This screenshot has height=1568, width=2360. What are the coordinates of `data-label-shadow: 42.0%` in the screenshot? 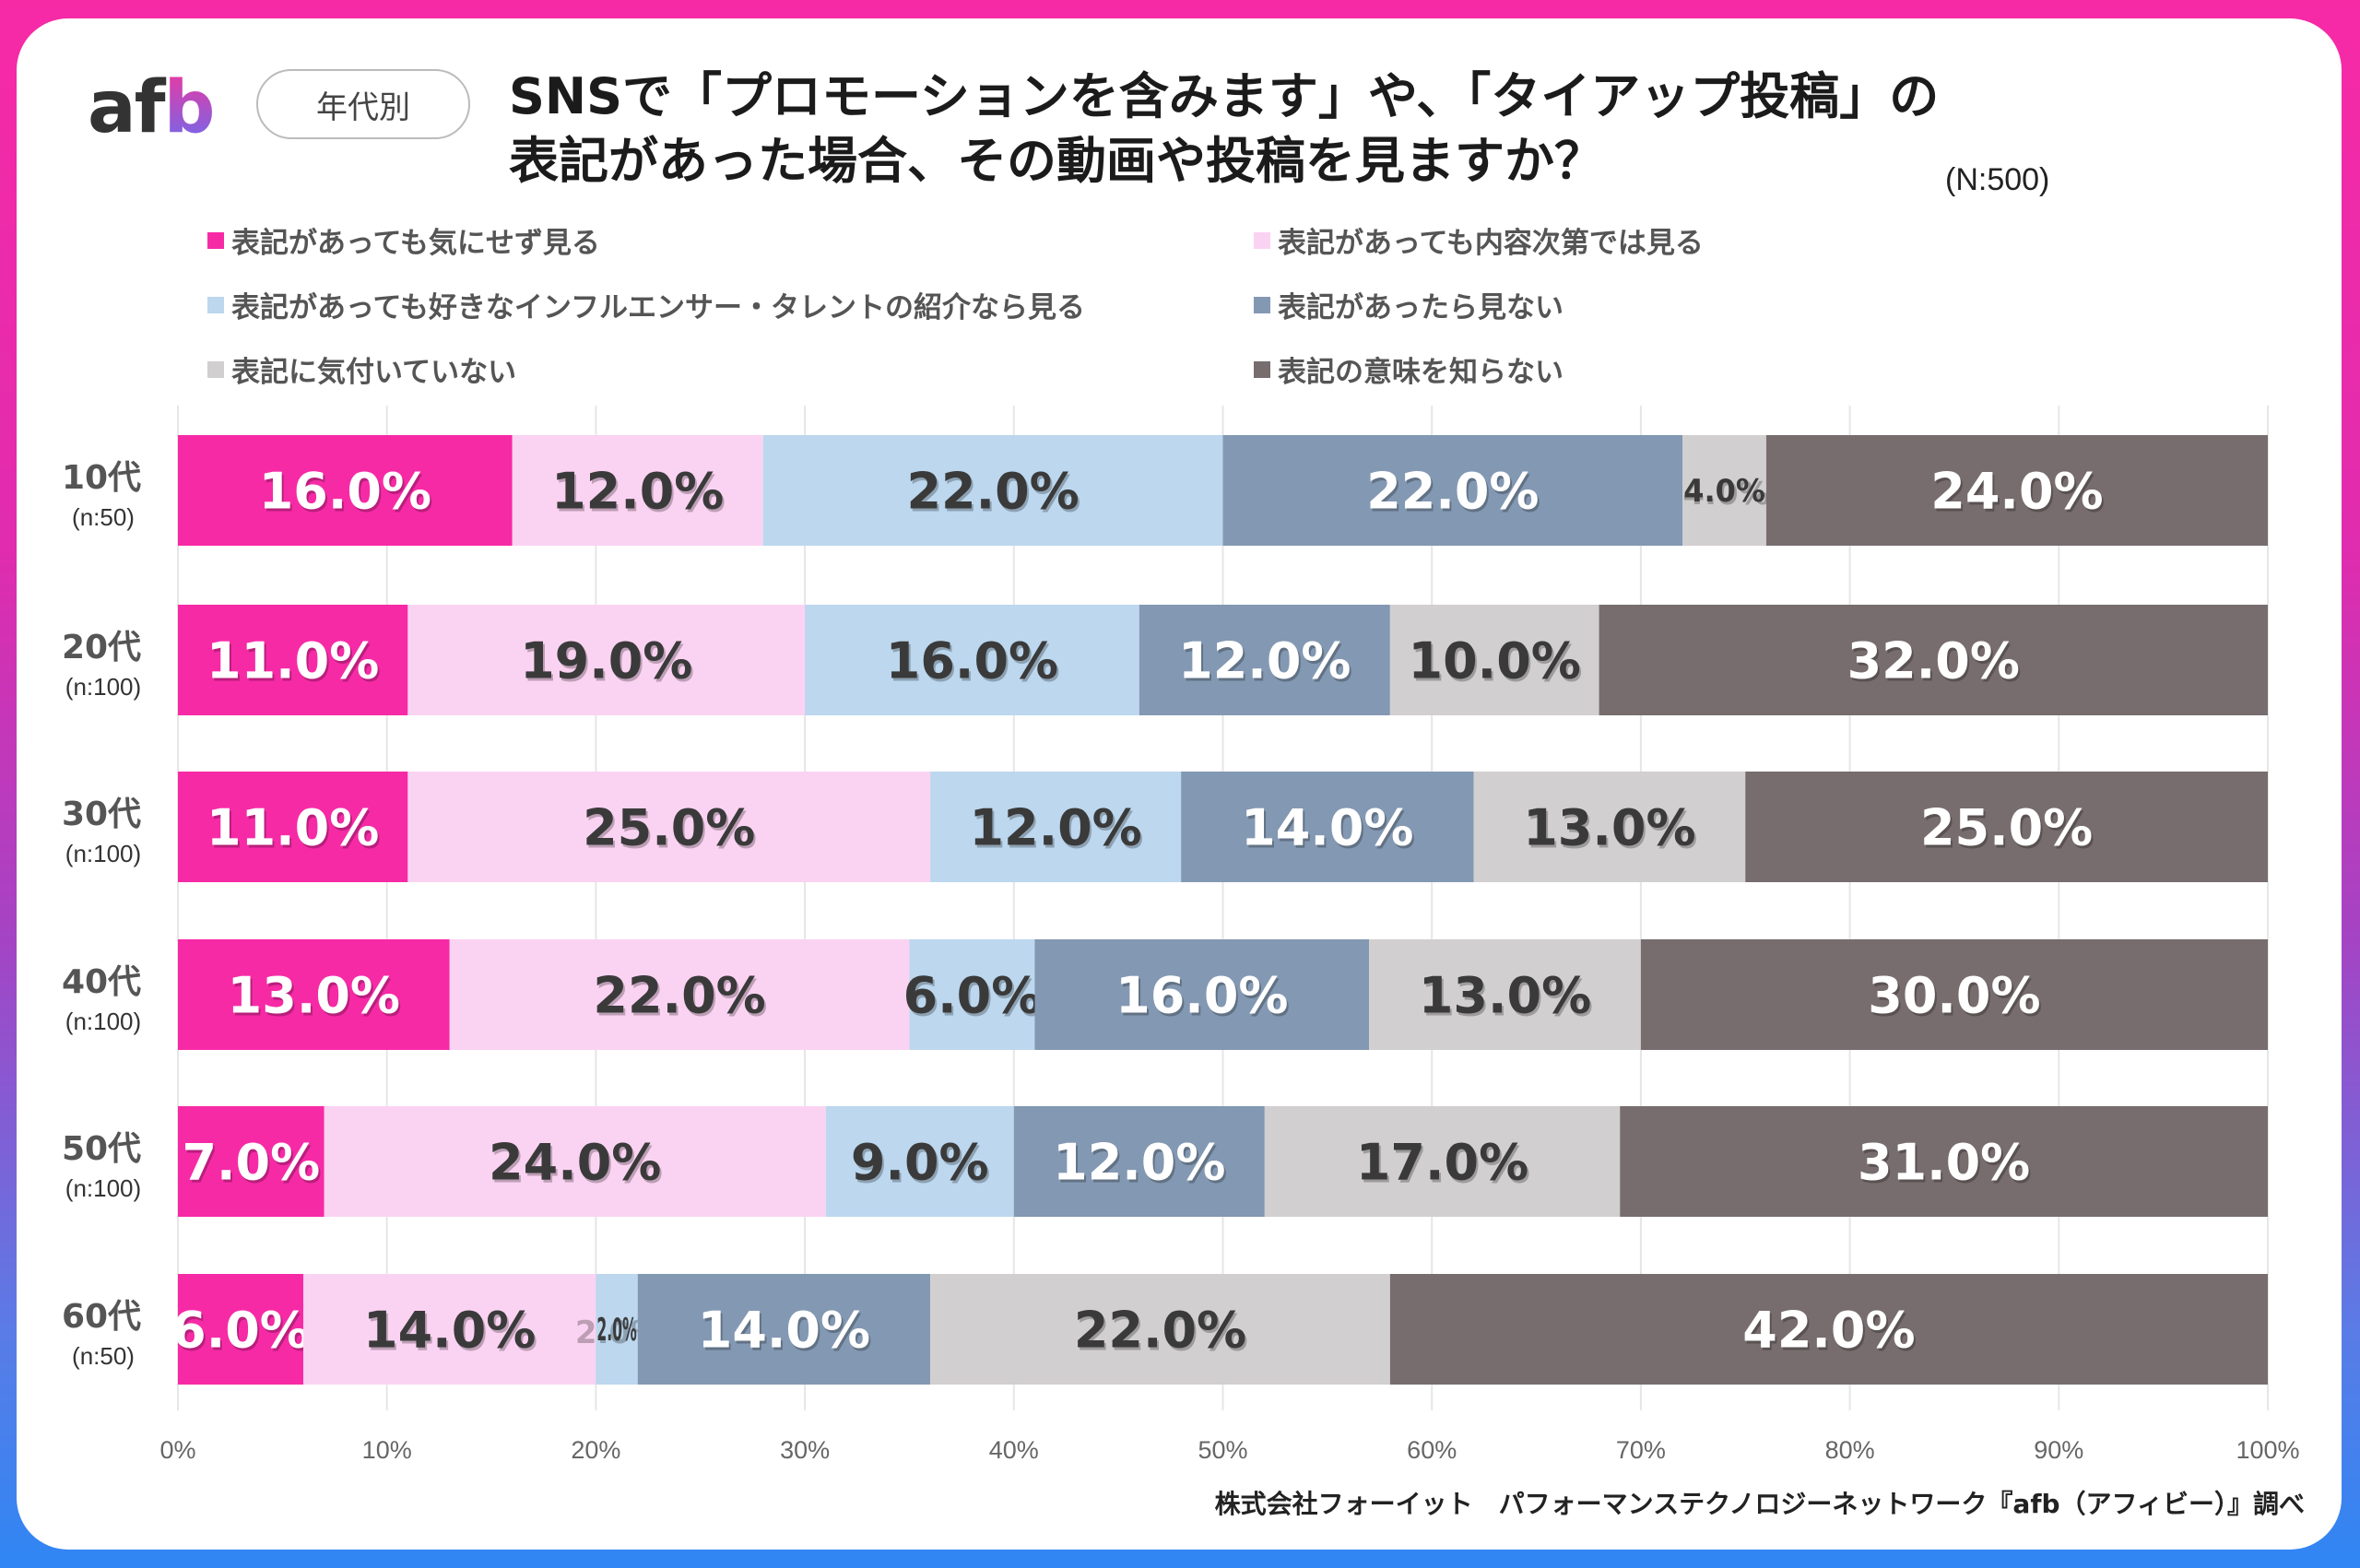 It's located at (1830, 1333).